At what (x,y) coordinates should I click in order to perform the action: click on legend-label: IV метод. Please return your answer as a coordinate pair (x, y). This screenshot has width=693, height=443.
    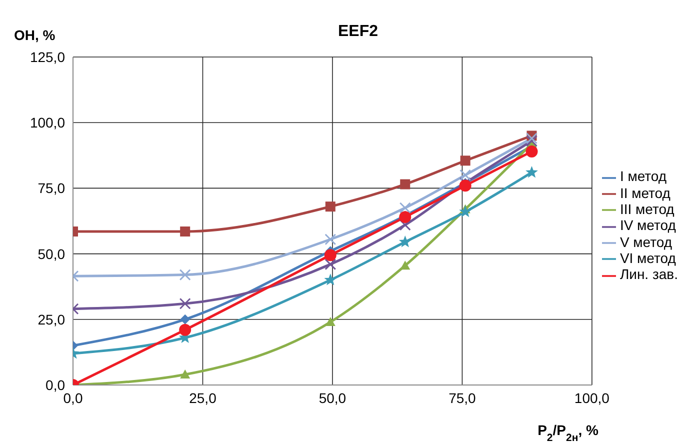
    Looking at the image, I should click on (648, 225).